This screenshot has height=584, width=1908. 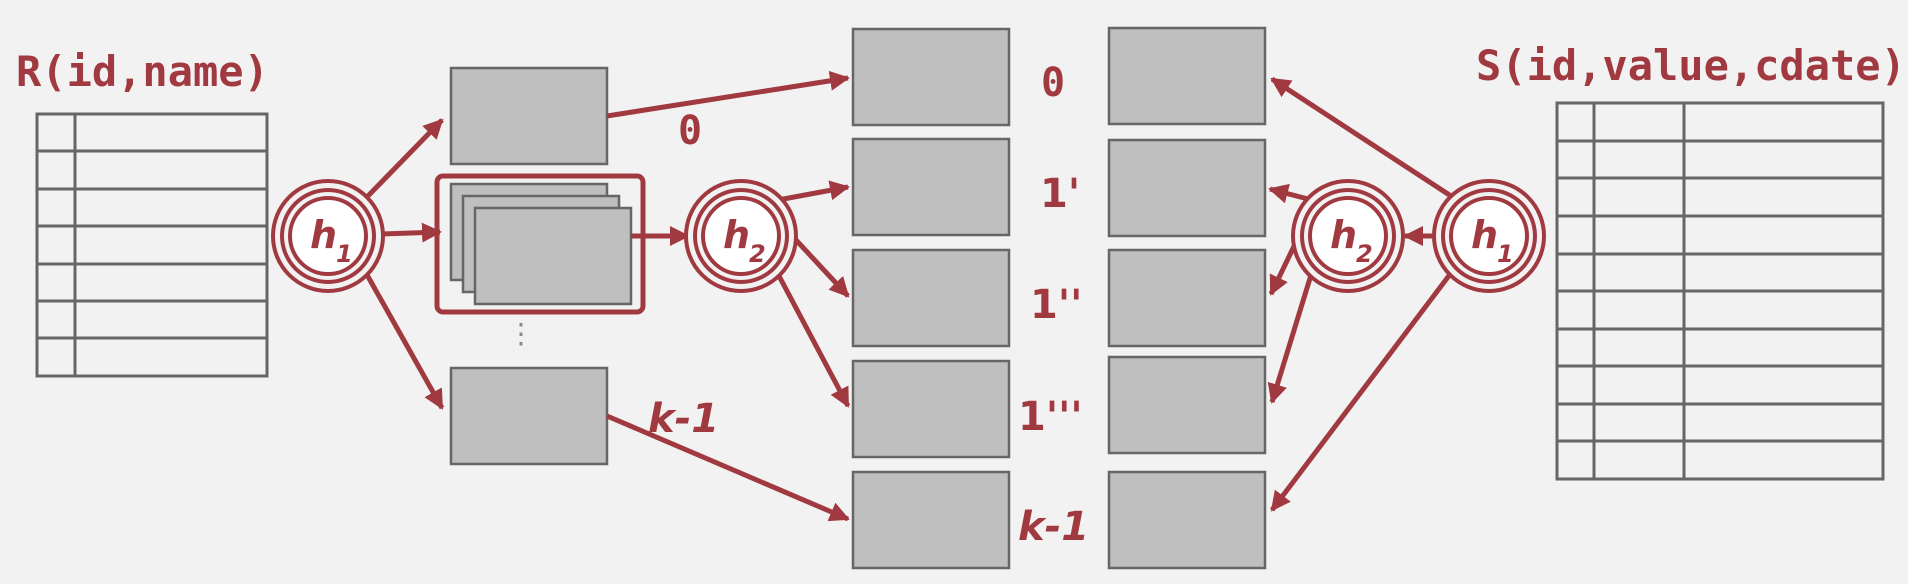 What do you see at coordinates (1053, 527) in the screenshot?
I see `label-mid-k-1: k-1` at bounding box center [1053, 527].